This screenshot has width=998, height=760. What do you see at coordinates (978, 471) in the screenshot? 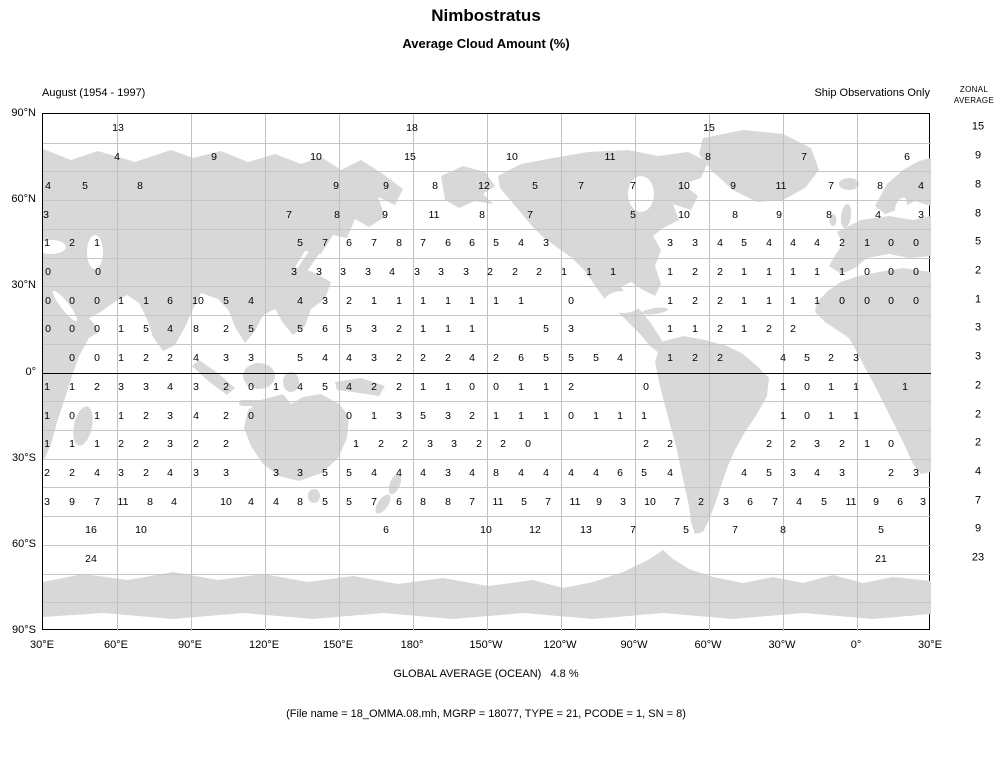
I see `zonal-average-value: 4` at bounding box center [978, 471].